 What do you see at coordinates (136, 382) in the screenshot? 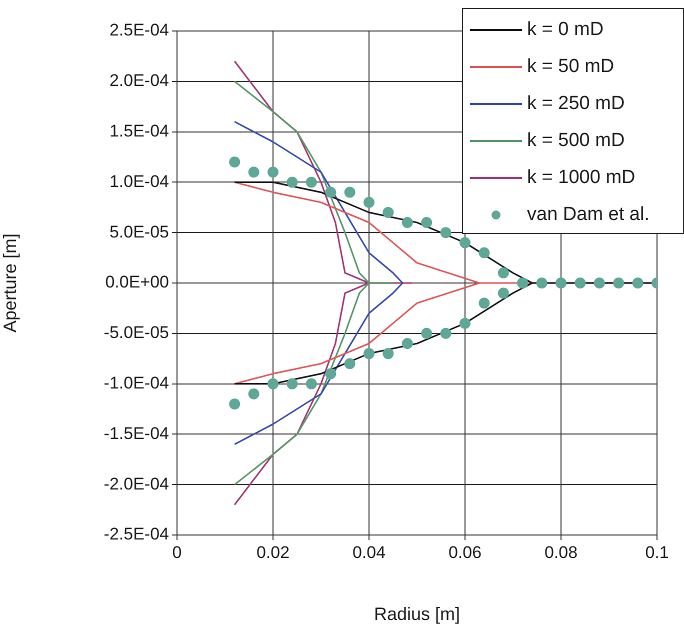
I see `y-tick-label: -1.0E-04` at bounding box center [136, 382].